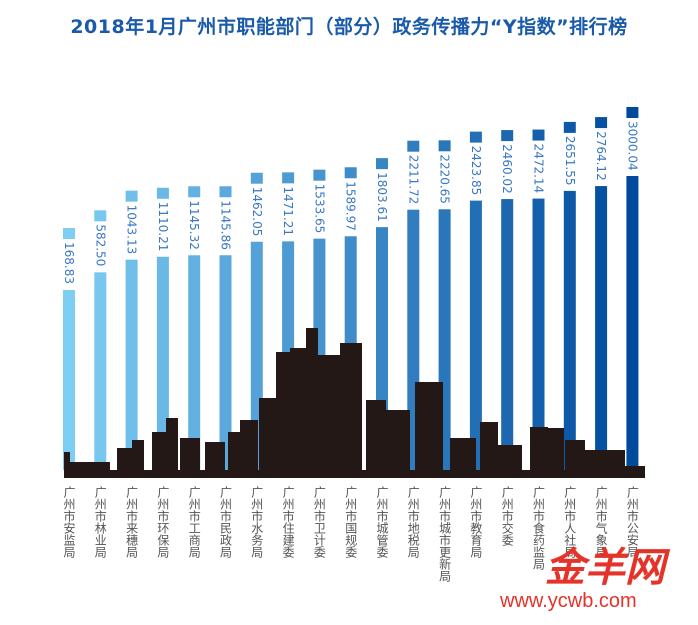 Image resolution: width=698 pixels, height=625 pixels. I want to click on value-label: 1110.21, so click(163, 227).